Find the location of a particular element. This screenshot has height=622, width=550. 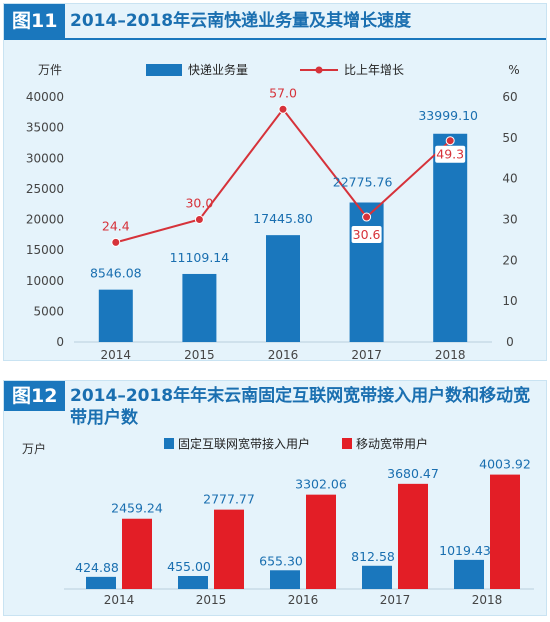

bar-2014 is located at coordinates (115, 315).